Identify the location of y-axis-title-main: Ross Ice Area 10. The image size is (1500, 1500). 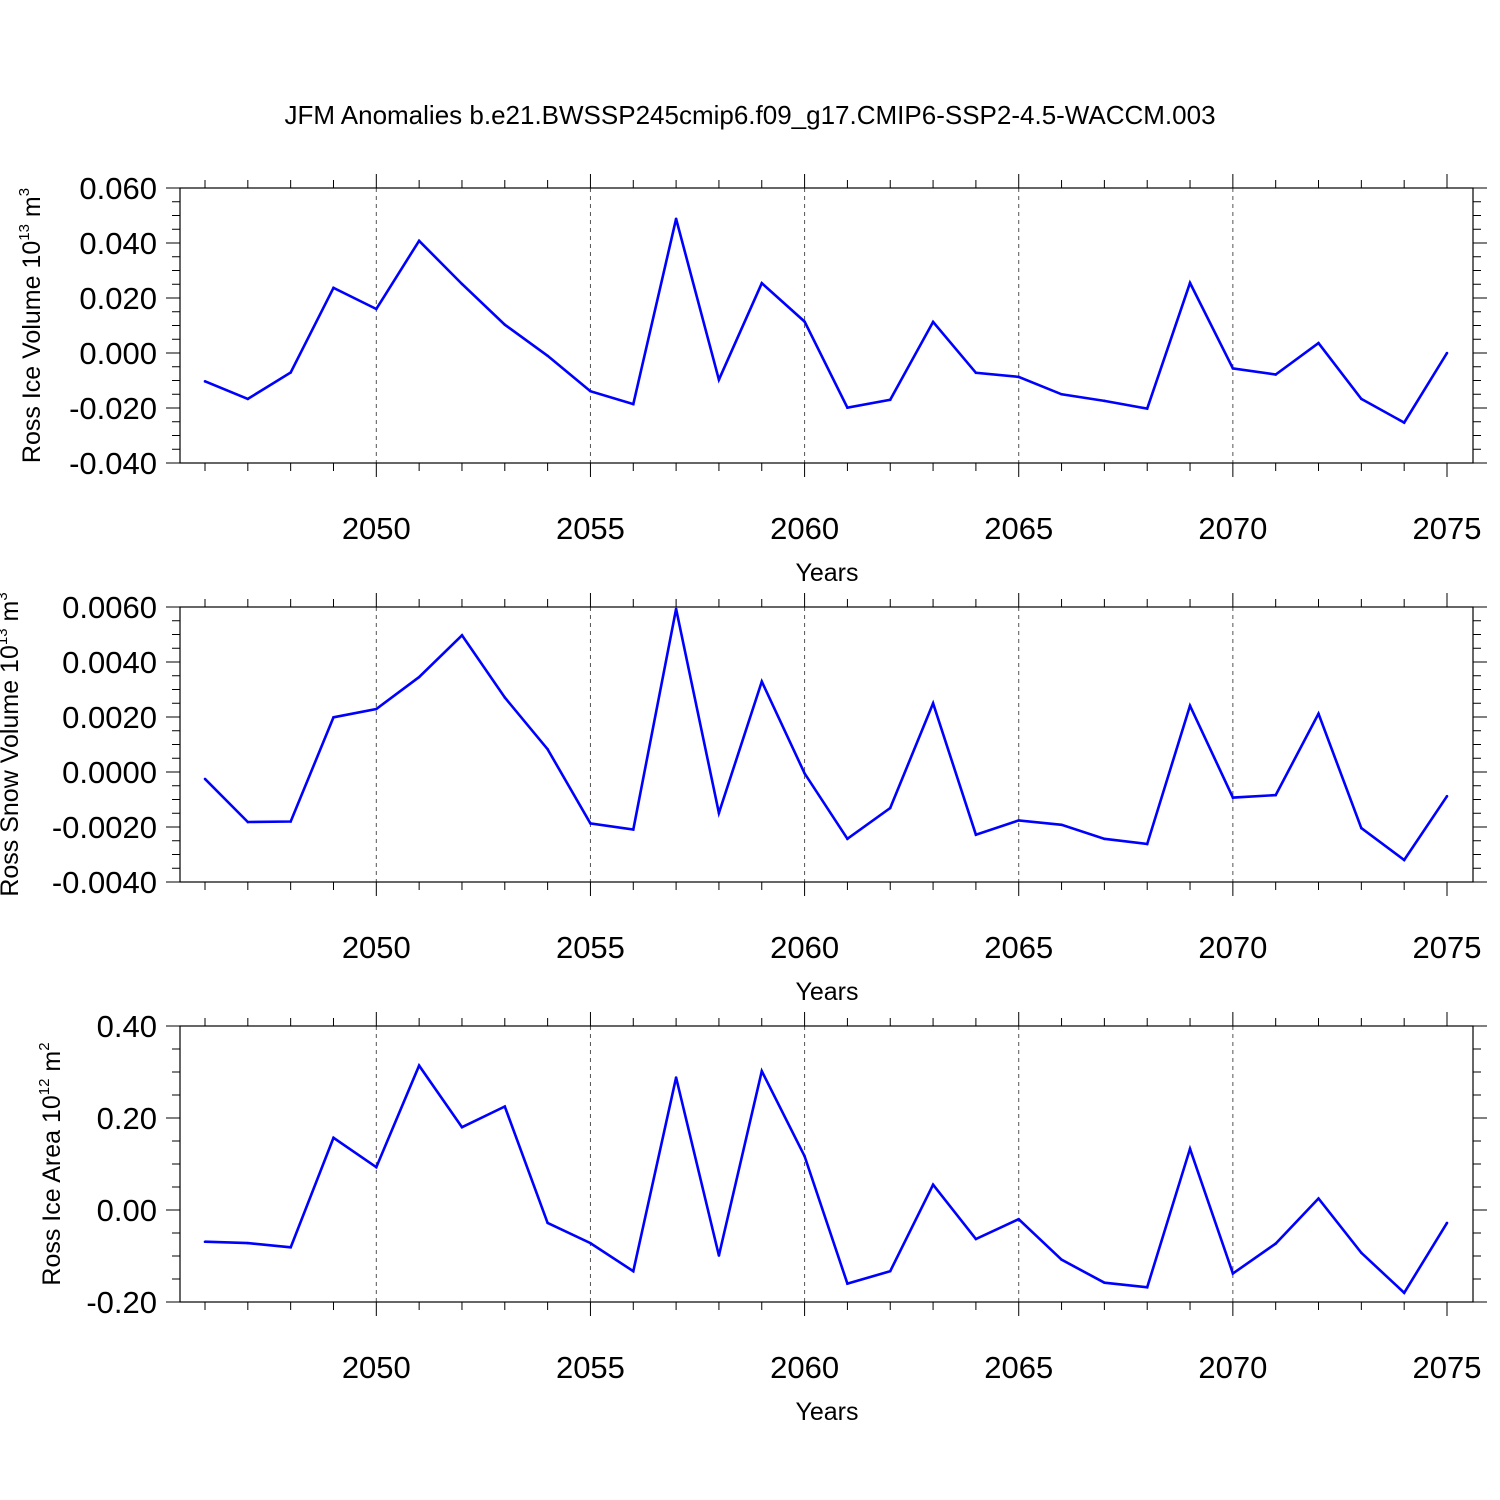
(52, 1190).